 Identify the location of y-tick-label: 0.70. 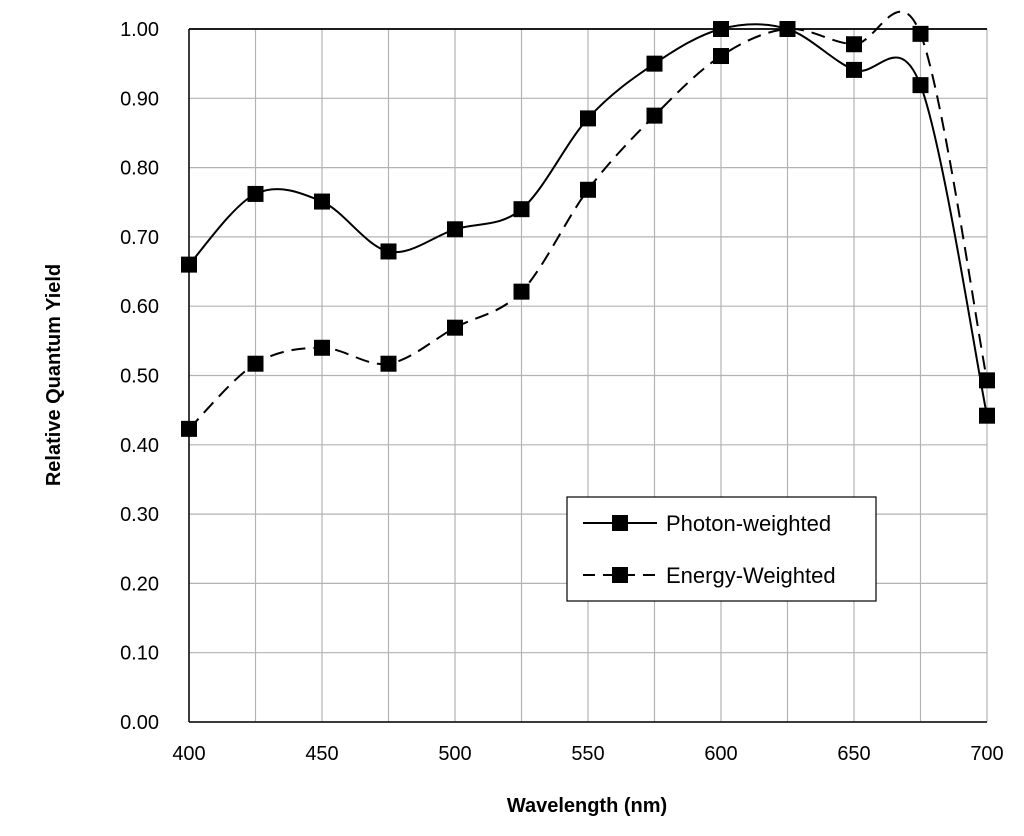
(139, 238).